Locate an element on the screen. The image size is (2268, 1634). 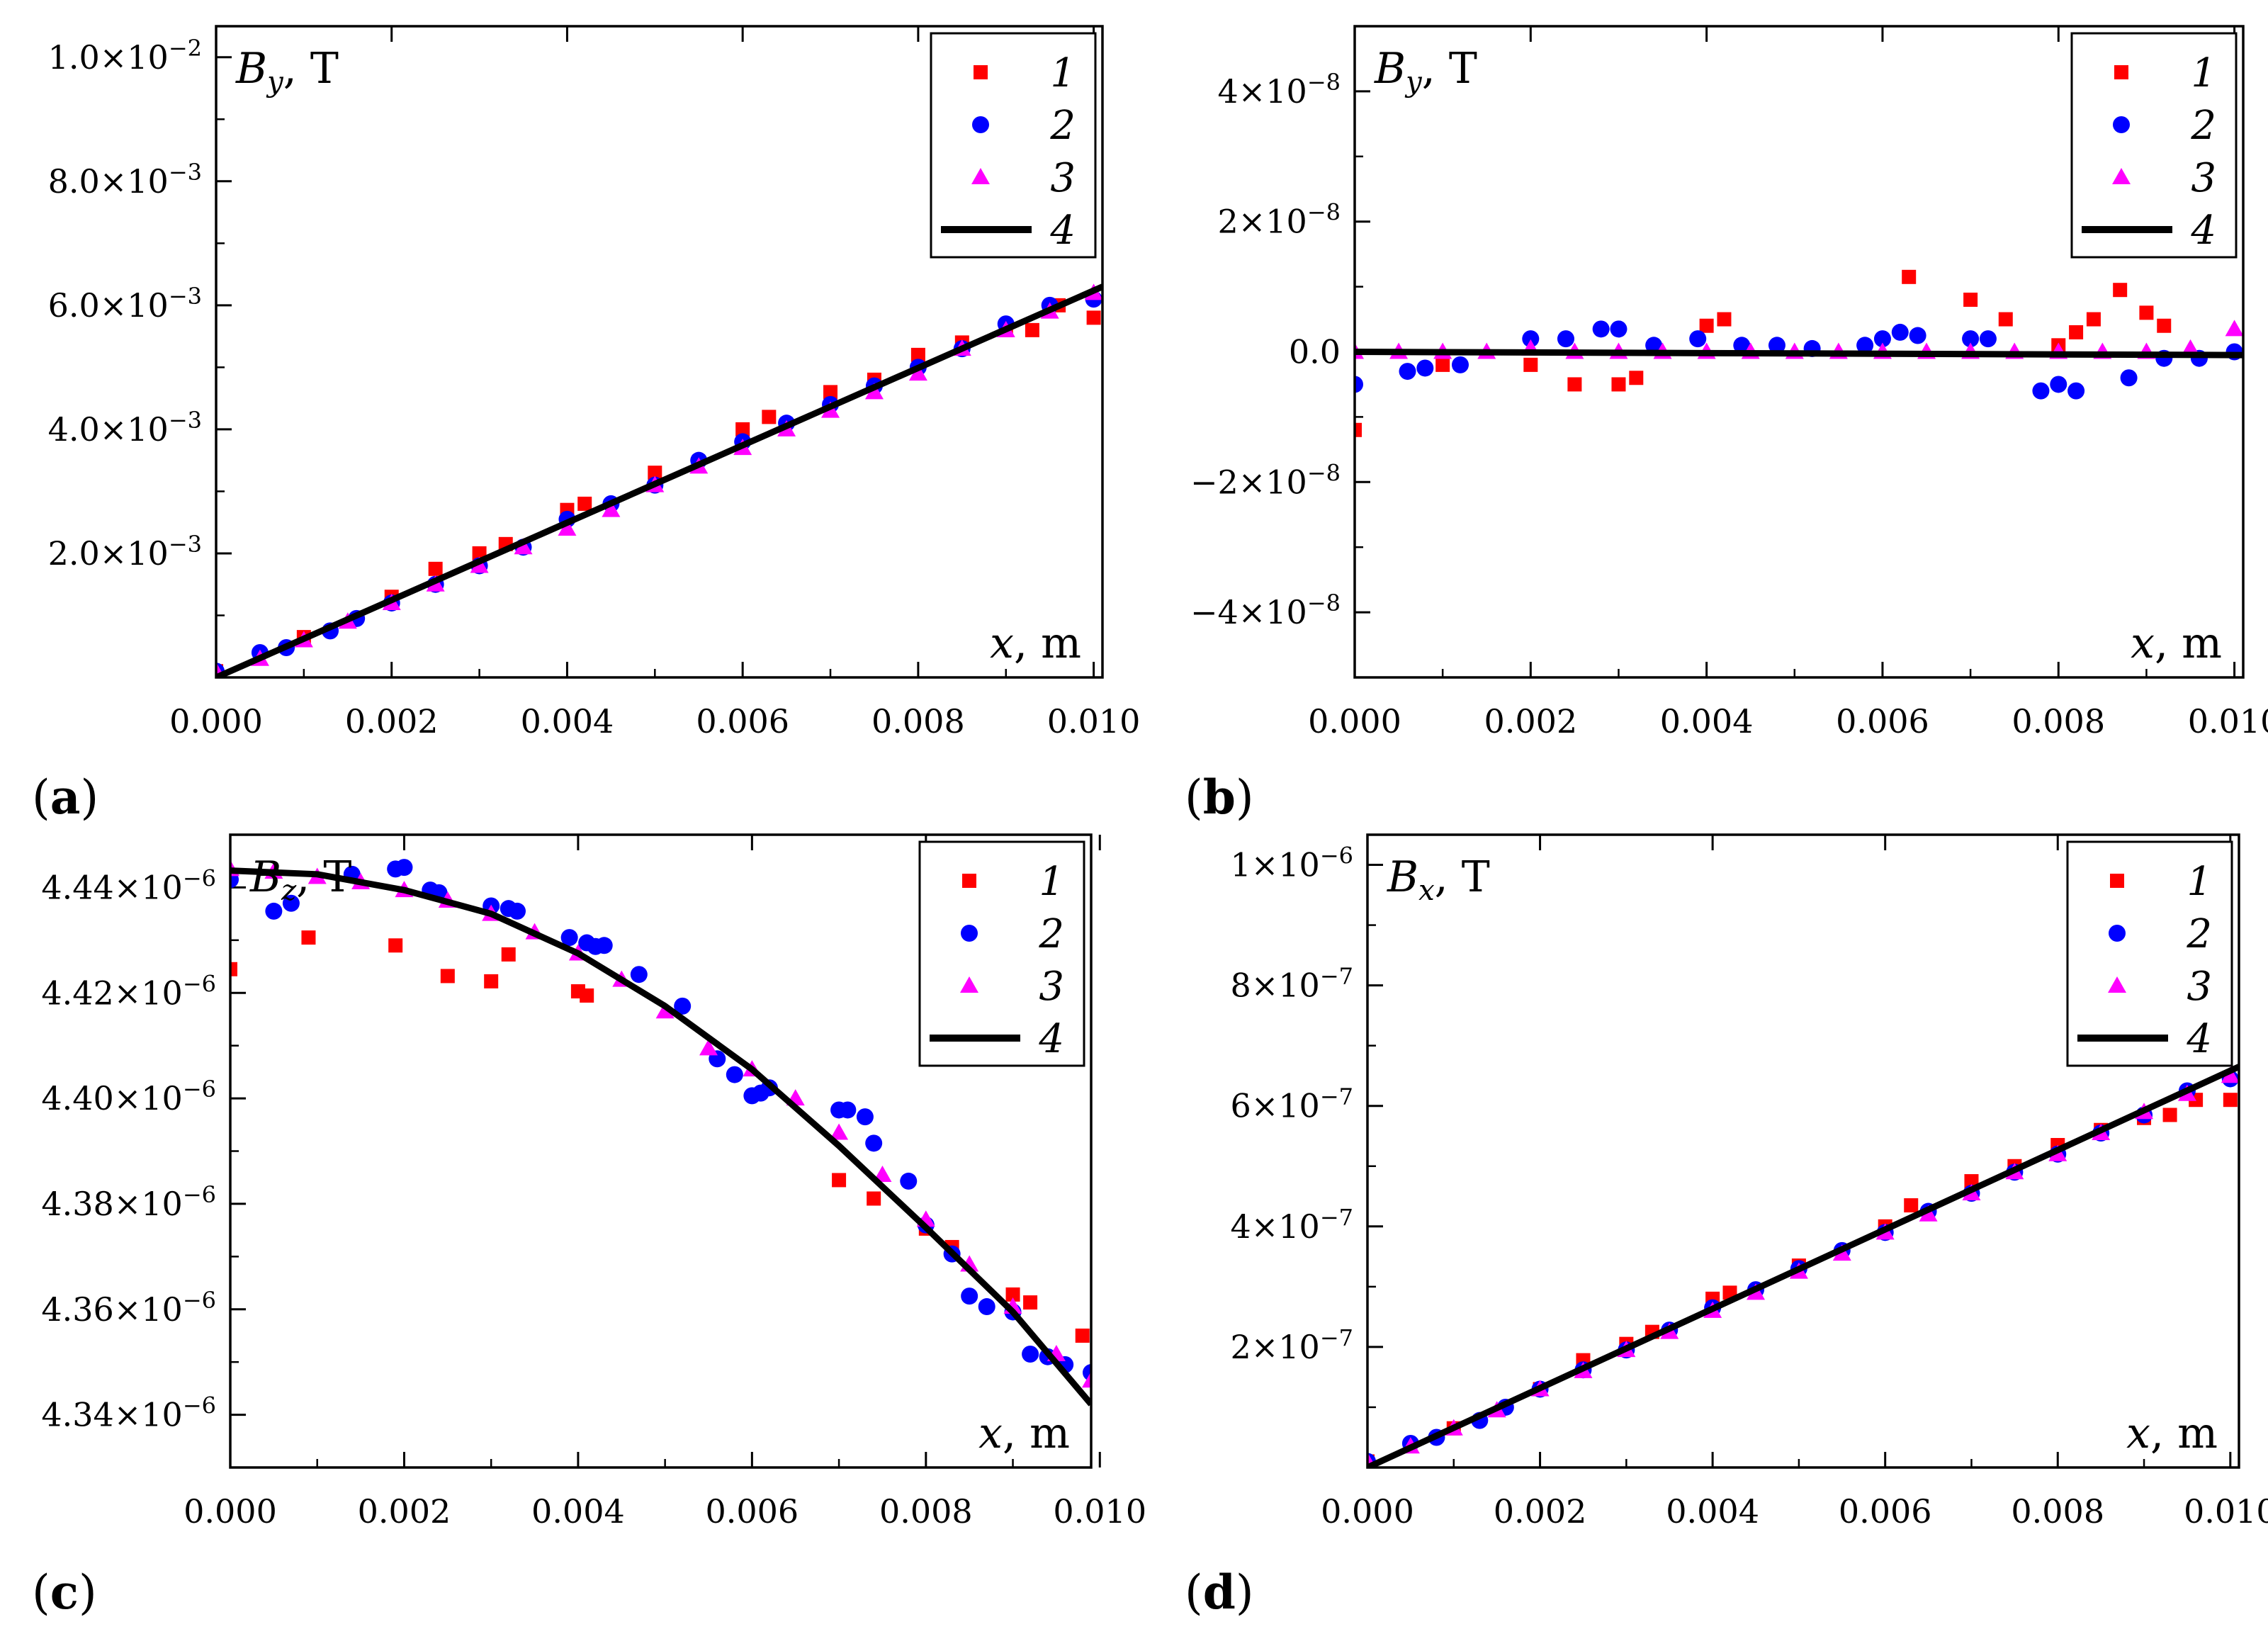
panel-letter-text: b is located at coordinates (1219, 797).